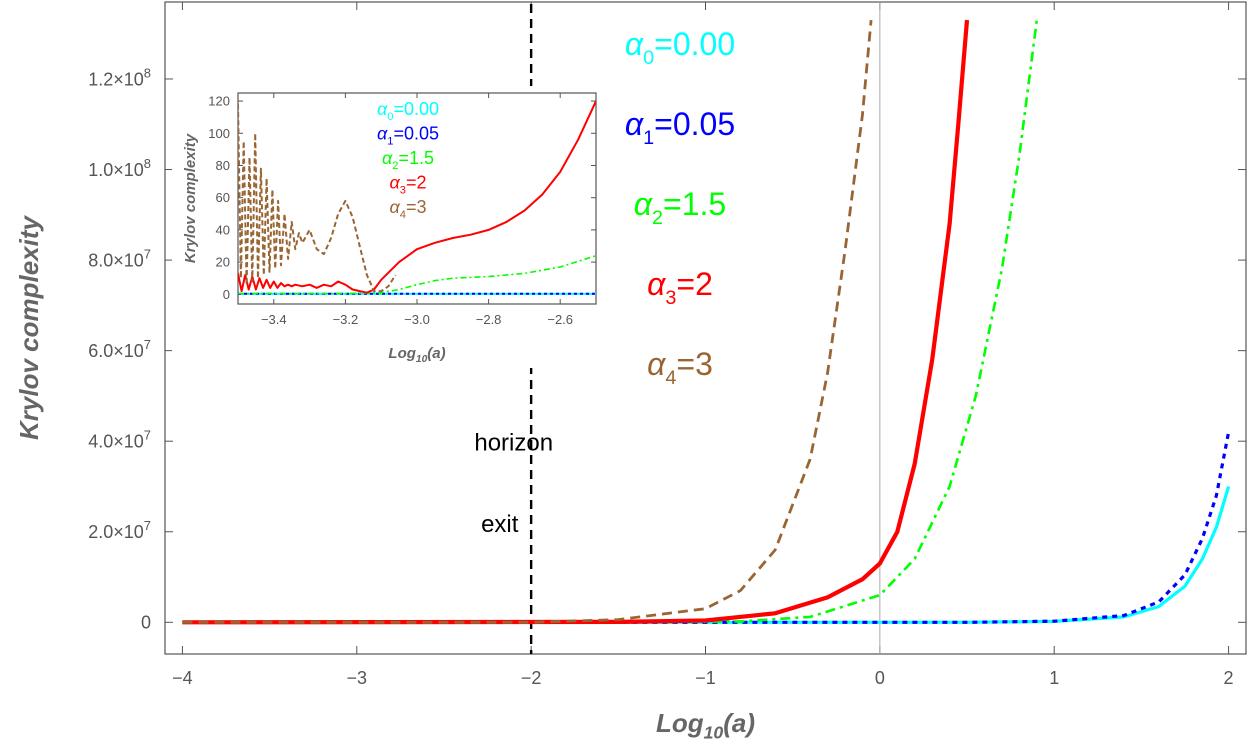  Describe the element at coordinates (705, 678) in the screenshot. I see `x-tick-label: −1` at that location.